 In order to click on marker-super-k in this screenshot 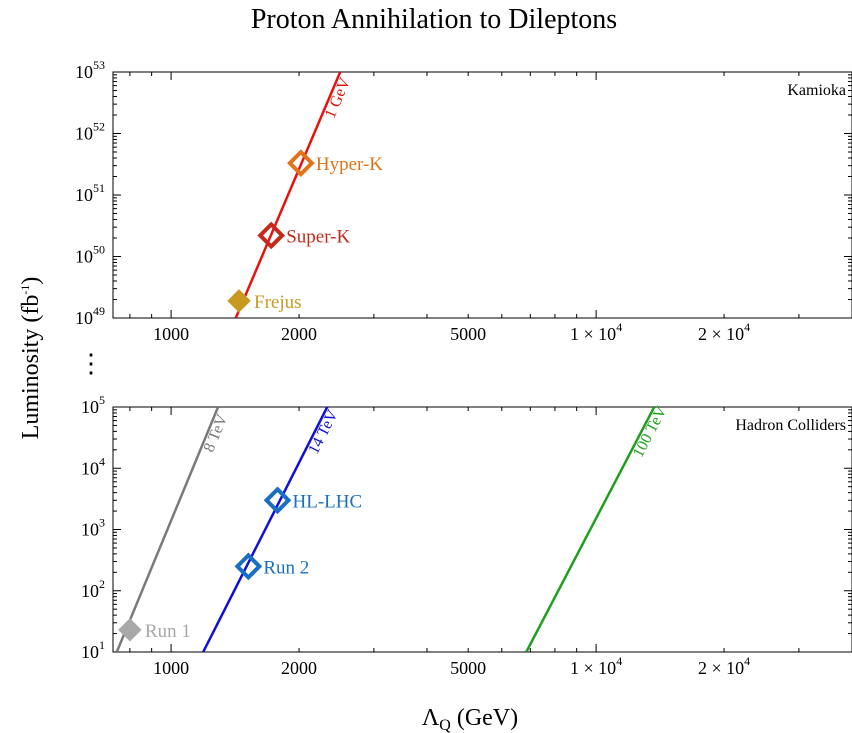, I will do `click(271, 235)`.